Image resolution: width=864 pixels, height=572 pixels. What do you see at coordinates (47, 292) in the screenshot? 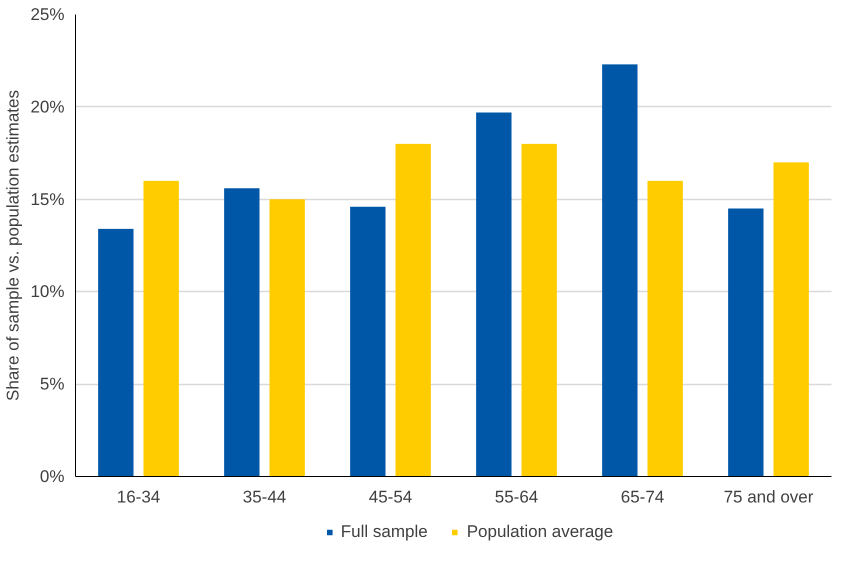
I see `y-tick-label: 10%` at bounding box center [47, 292].